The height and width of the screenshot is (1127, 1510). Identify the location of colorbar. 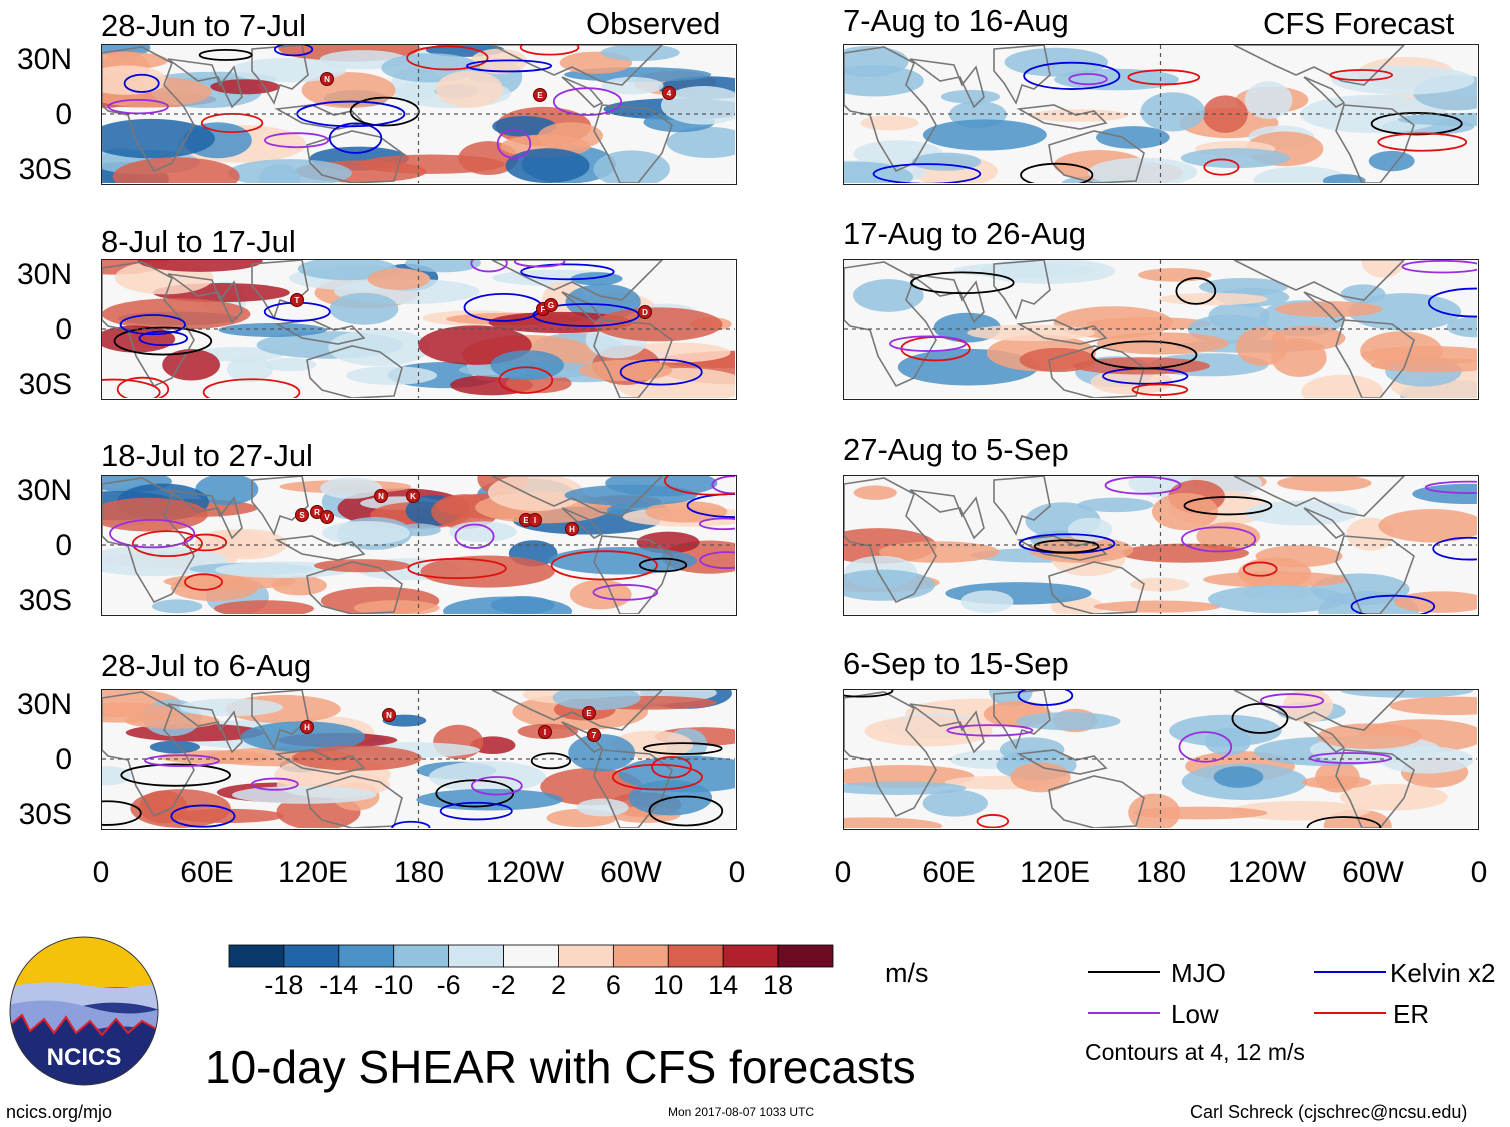
(531, 956).